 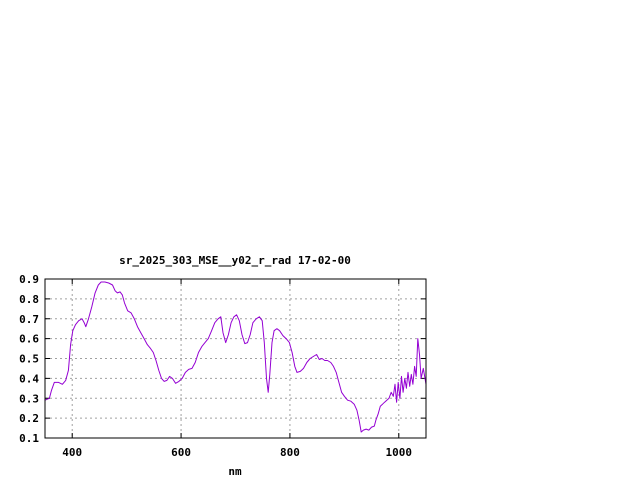 I want to click on y-tick-label: 0.3, so click(x=29, y=398).